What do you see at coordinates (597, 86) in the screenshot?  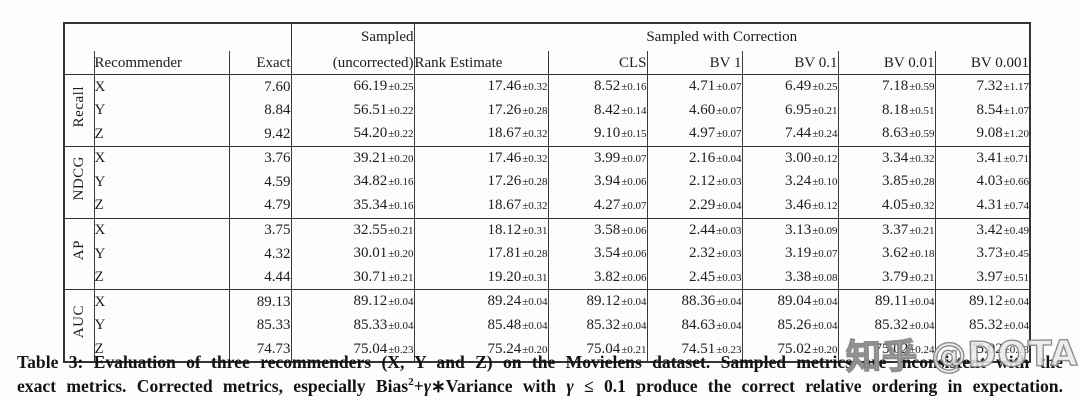 I see `metric-value-cell: 8.52±0.16` at bounding box center [597, 86].